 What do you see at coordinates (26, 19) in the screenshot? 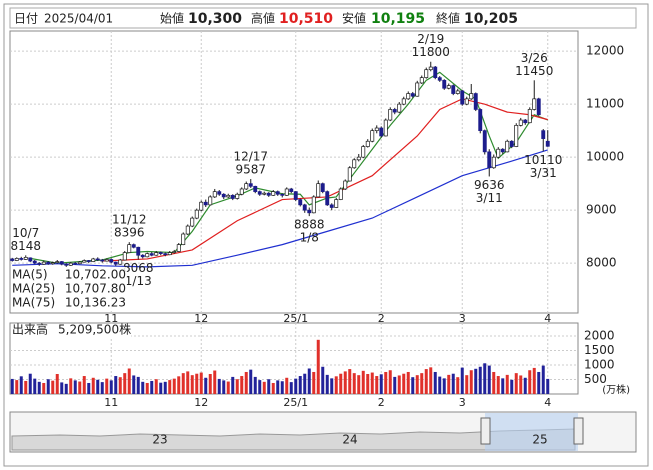
I see `date-label: 日付` at bounding box center [26, 19].